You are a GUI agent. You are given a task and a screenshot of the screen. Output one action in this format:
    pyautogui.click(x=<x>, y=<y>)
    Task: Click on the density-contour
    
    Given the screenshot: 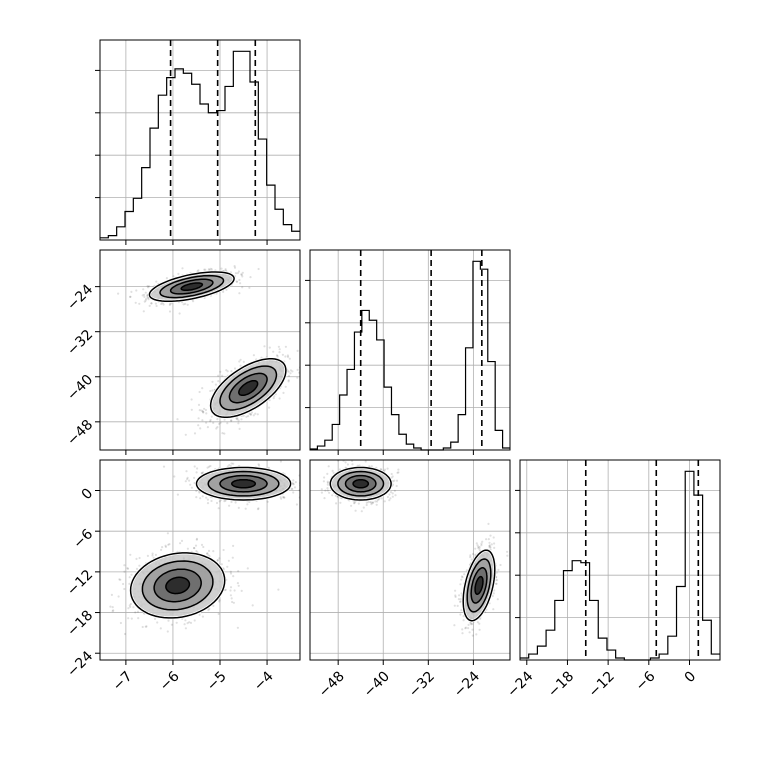 What is the action you would take?
    pyautogui.click(x=361, y=483)
    